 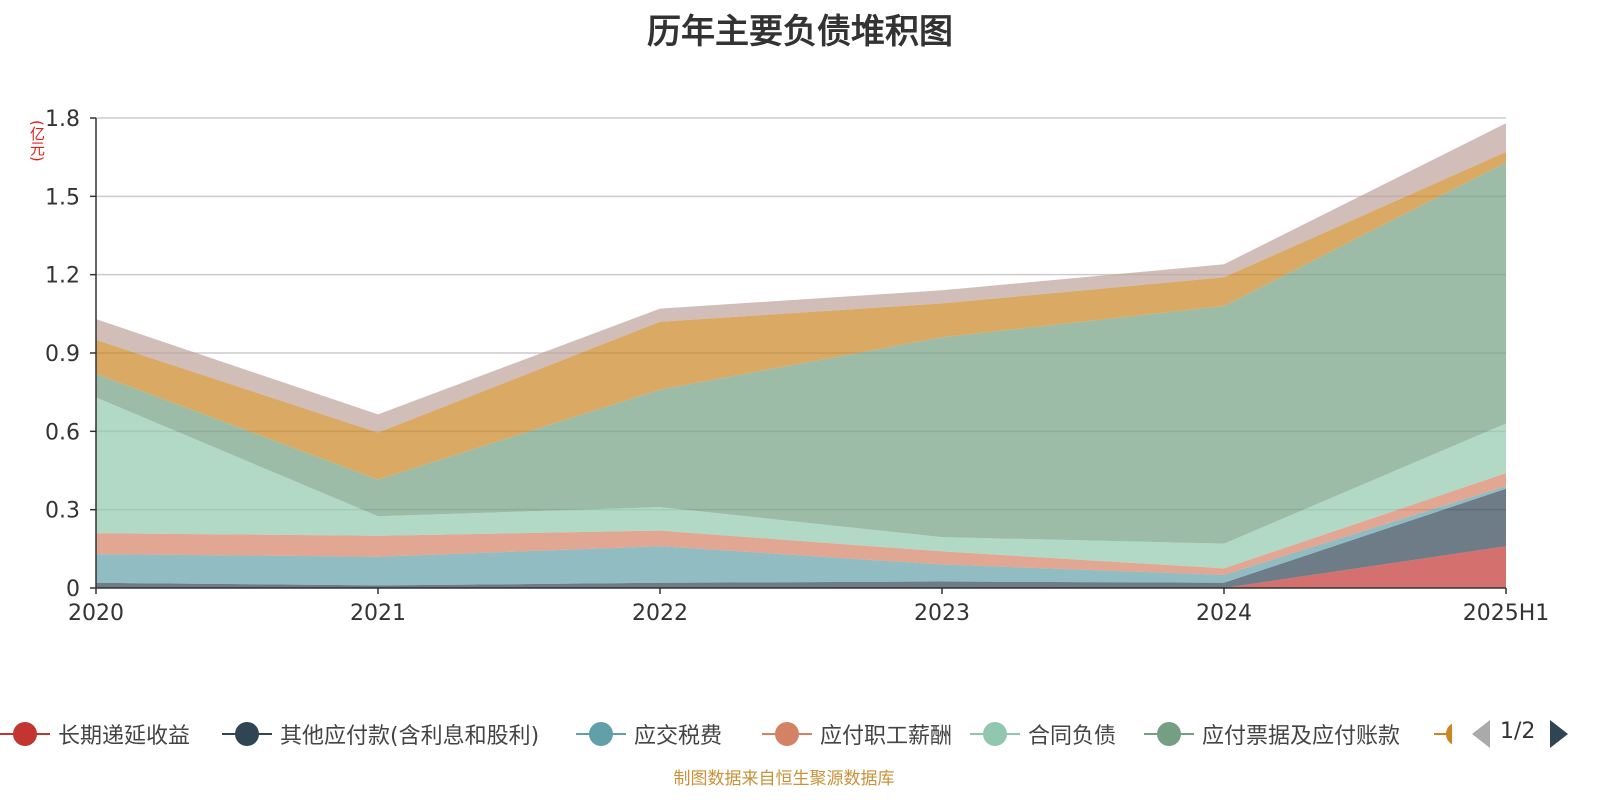 I want to click on legend-item: 长期递延收益, so click(x=95, y=734).